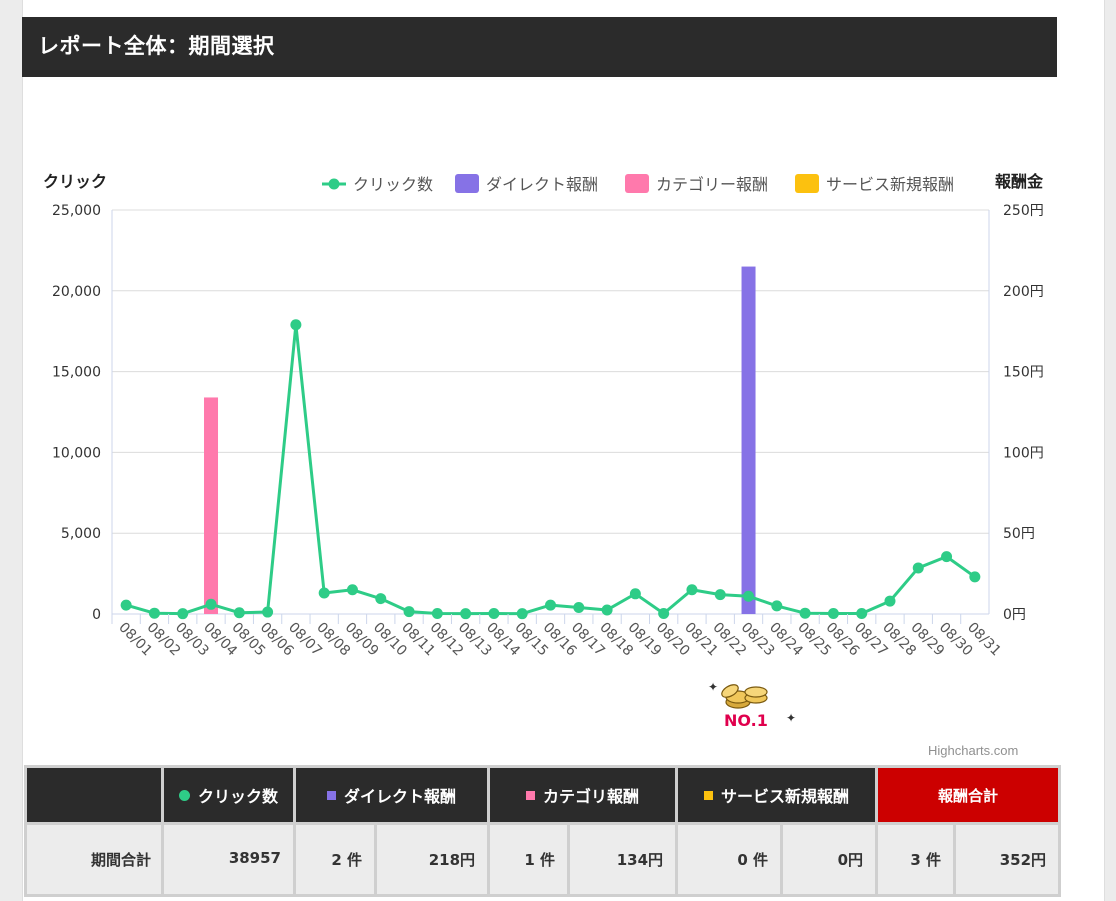 The width and height of the screenshot is (1116, 901). I want to click on legend-label: サービス新規報酬, so click(890, 184).